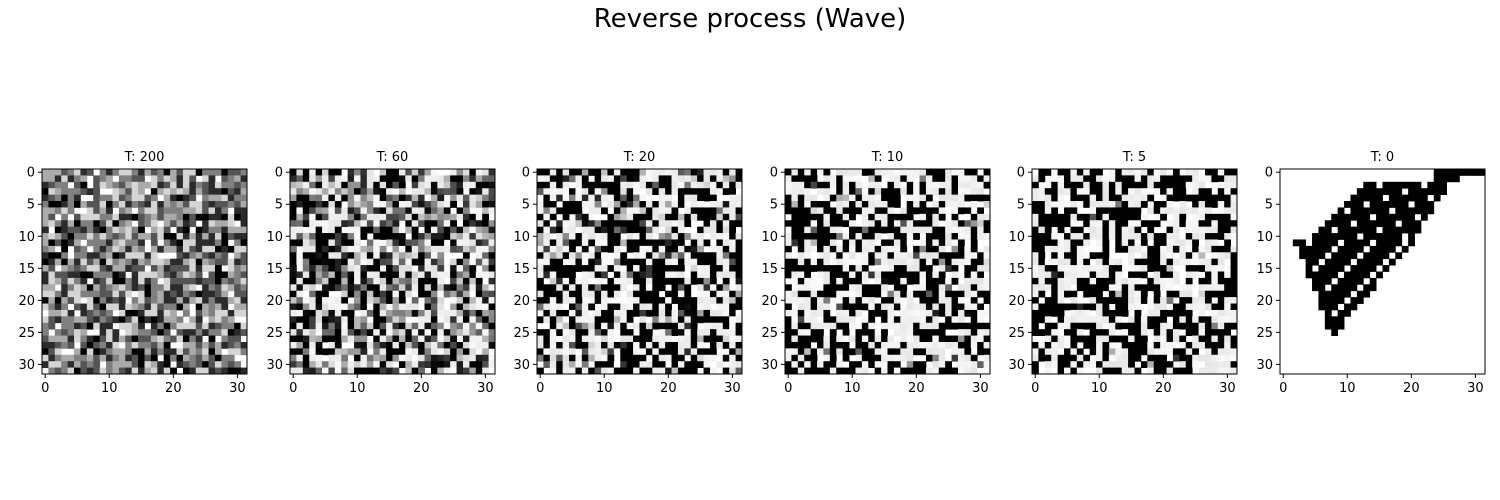 Image resolution: width=1500 pixels, height=500 pixels. Describe the element at coordinates (45, 388) in the screenshot. I see `x-tick-label: 0` at that location.